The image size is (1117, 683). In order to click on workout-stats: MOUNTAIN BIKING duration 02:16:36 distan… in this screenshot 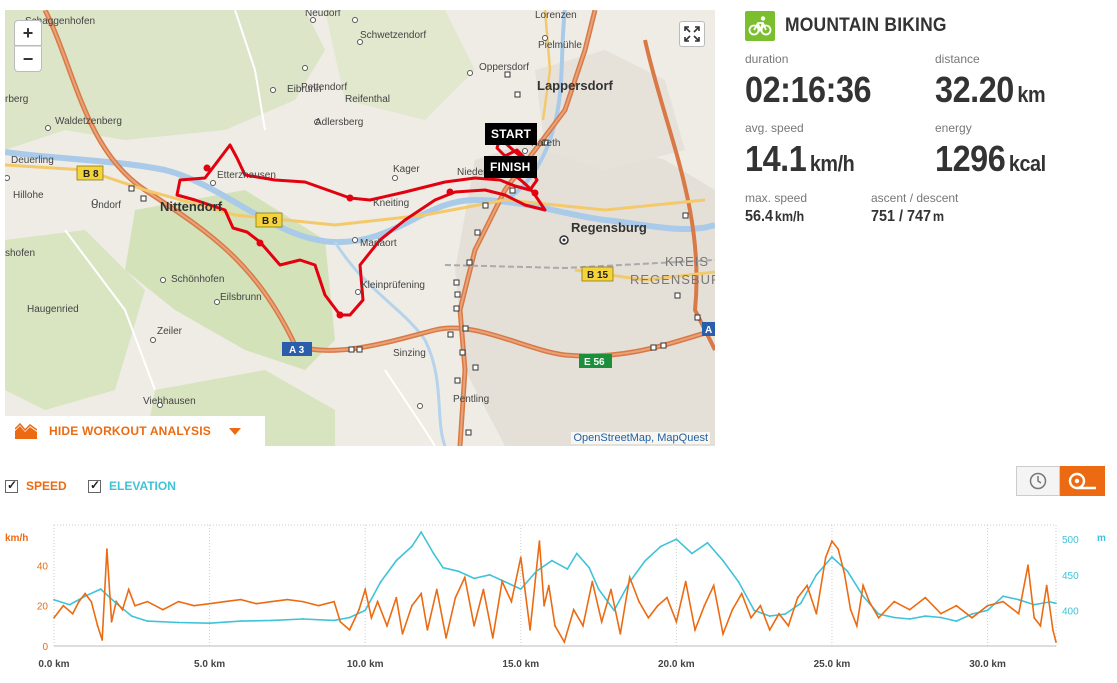, I will do `click(927, 117)`.